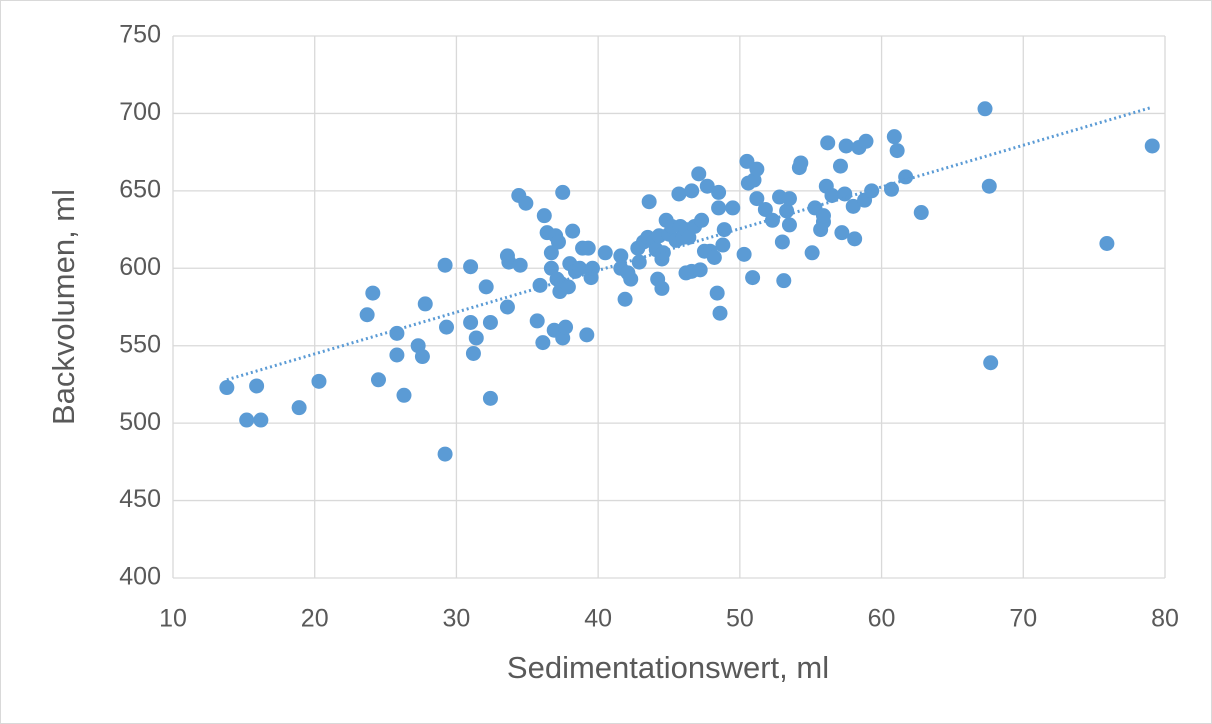 This screenshot has height=724, width=1212. Describe the element at coordinates (140, 267) in the screenshot. I see `y-tick-label: 600` at that location.